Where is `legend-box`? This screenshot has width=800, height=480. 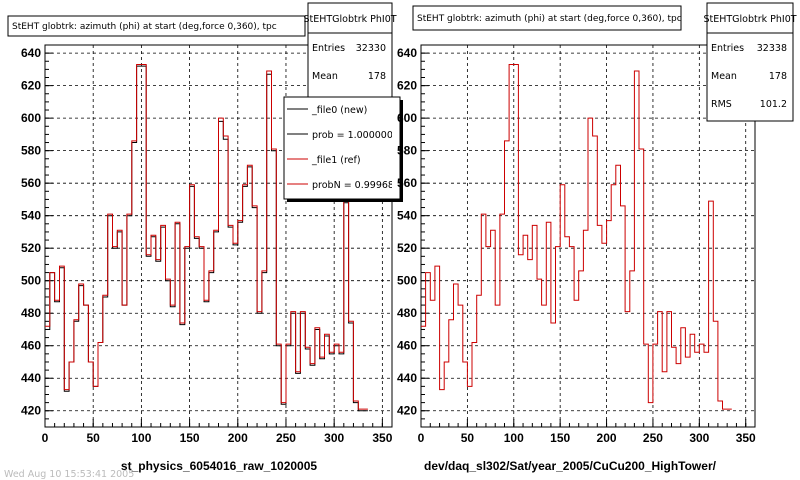 legend-box is located at coordinates (342, 148).